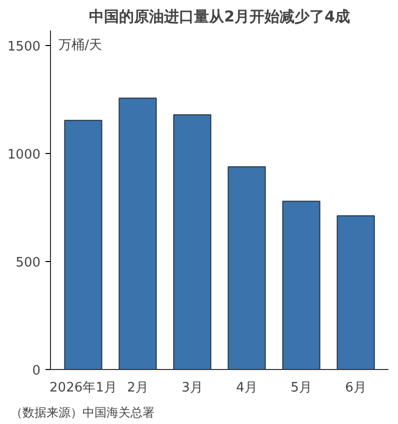 This screenshot has width=398, height=424. What do you see at coordinates (24, 47) in the screenshot?
I see `y-tick-label: 1500` at bounding box center [24, 47].